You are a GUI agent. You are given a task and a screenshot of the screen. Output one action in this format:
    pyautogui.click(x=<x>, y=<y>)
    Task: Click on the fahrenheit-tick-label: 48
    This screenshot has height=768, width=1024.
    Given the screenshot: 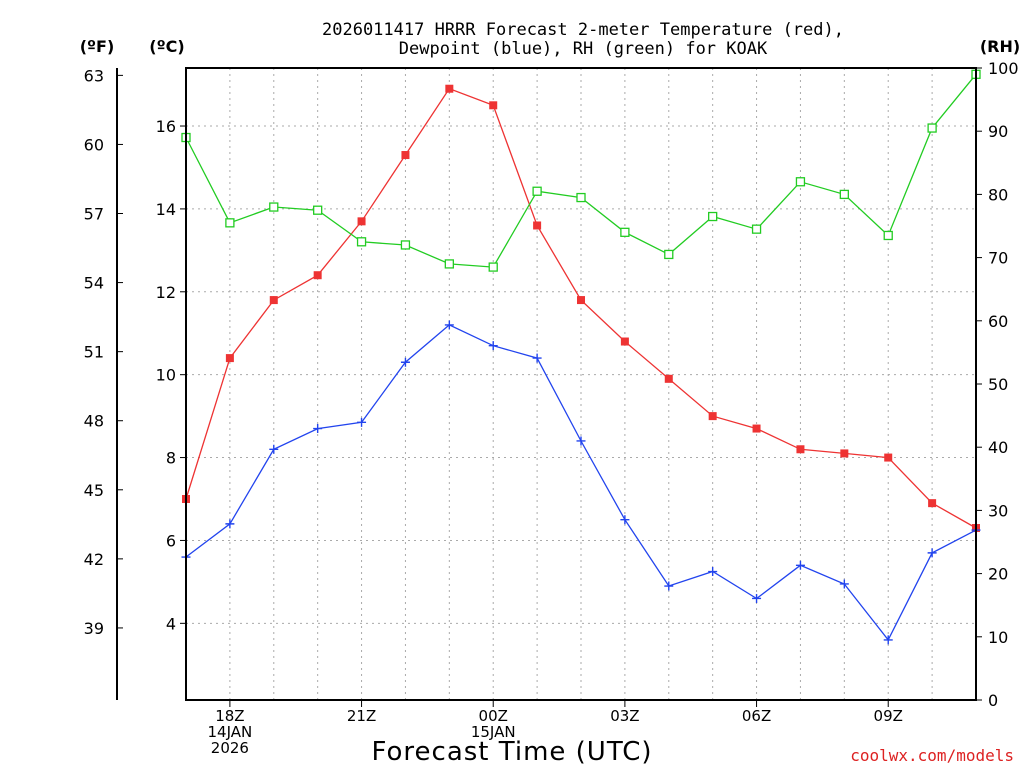 What is the action you would take?
    pyautogui.click(x=94, y=421)
    